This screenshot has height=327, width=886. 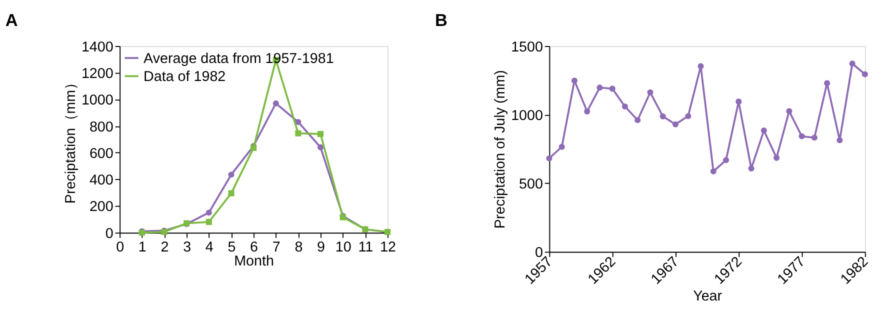 I want to click on x-tick-label: 11, so click(x=366, y=247).